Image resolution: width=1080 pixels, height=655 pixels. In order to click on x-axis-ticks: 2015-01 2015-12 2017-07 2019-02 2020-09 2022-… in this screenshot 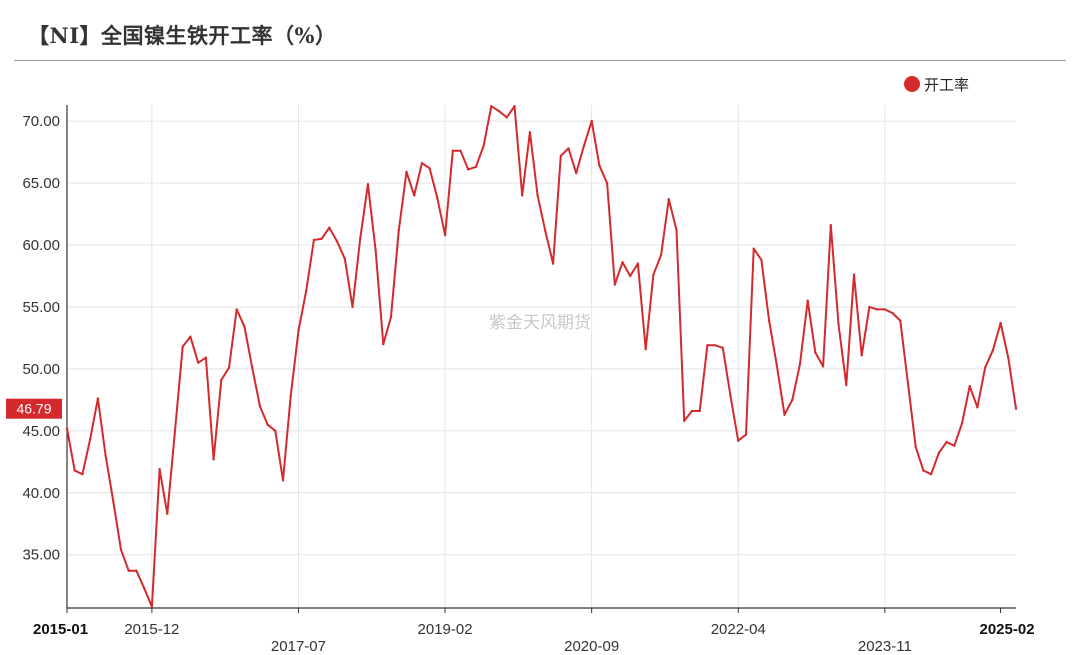, I will do `click(534, 631)`.